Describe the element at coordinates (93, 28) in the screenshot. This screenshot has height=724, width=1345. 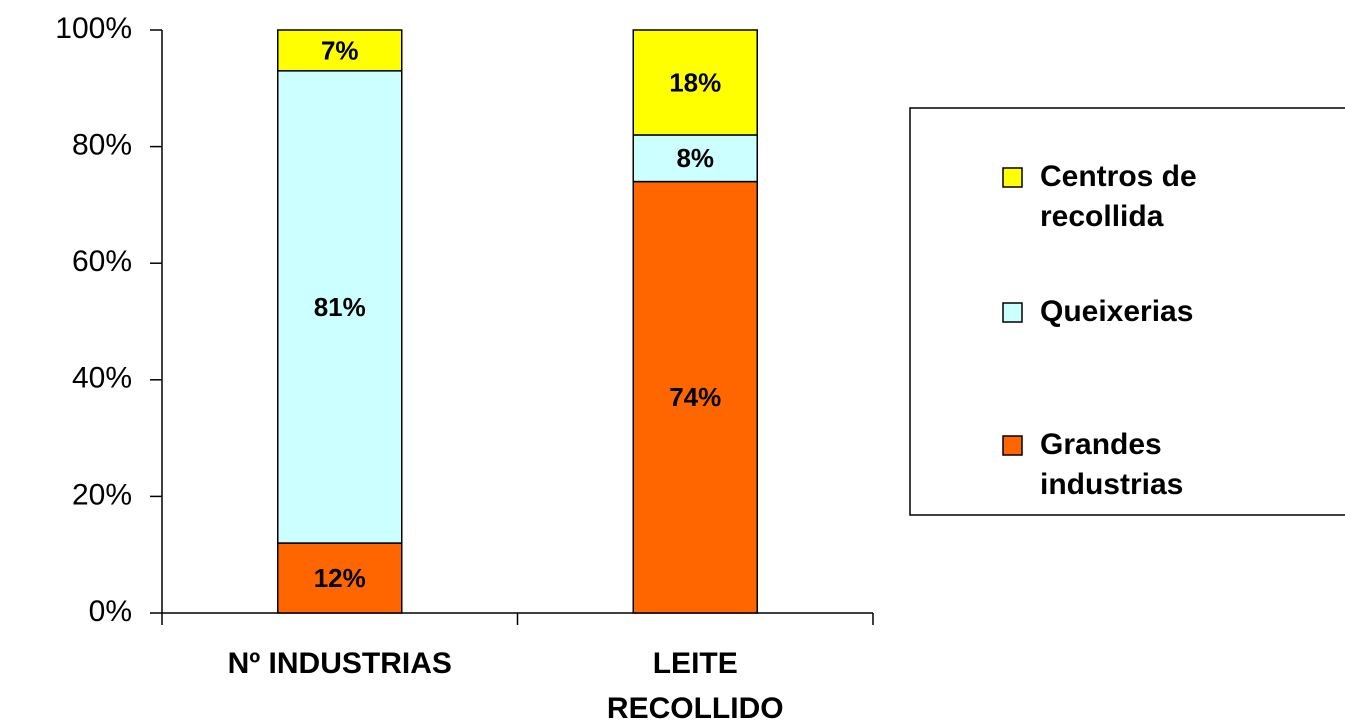
I see `y-tick-label: 100%` at that location.